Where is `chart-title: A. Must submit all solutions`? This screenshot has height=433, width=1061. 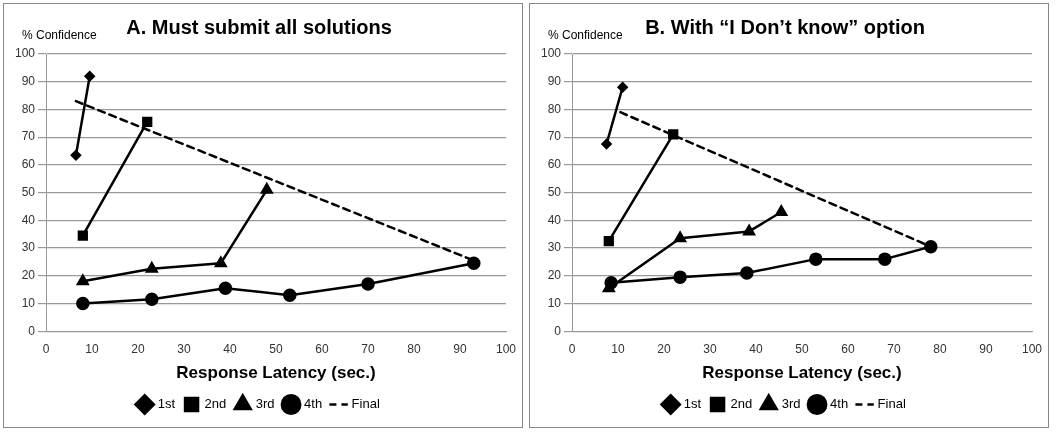 chart-title: A. Must submit all solutions is located at coordinates (259, 26).